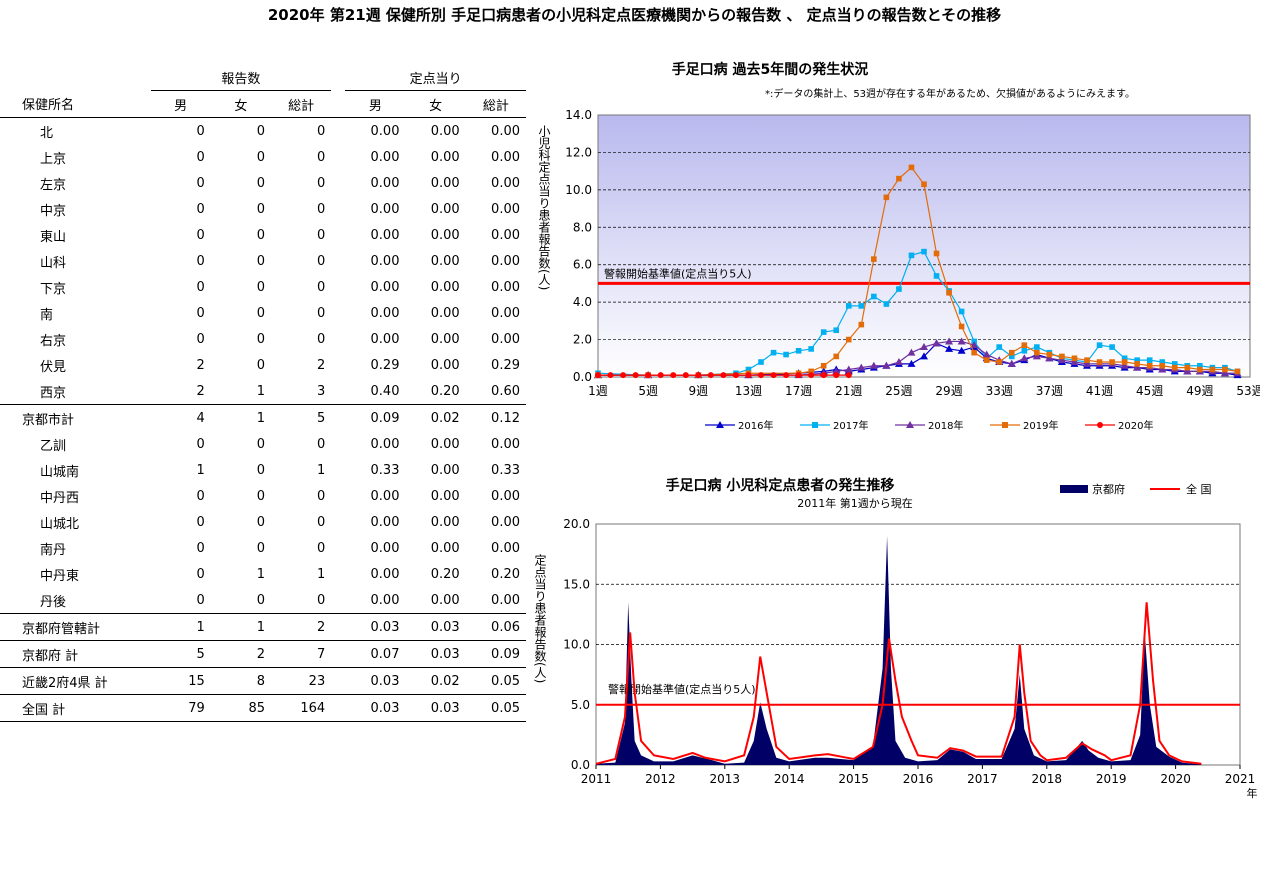 The width and height of the screenshot is (1269, 872). I want to click on table-cell-name: 南丹, so click(53, 550).